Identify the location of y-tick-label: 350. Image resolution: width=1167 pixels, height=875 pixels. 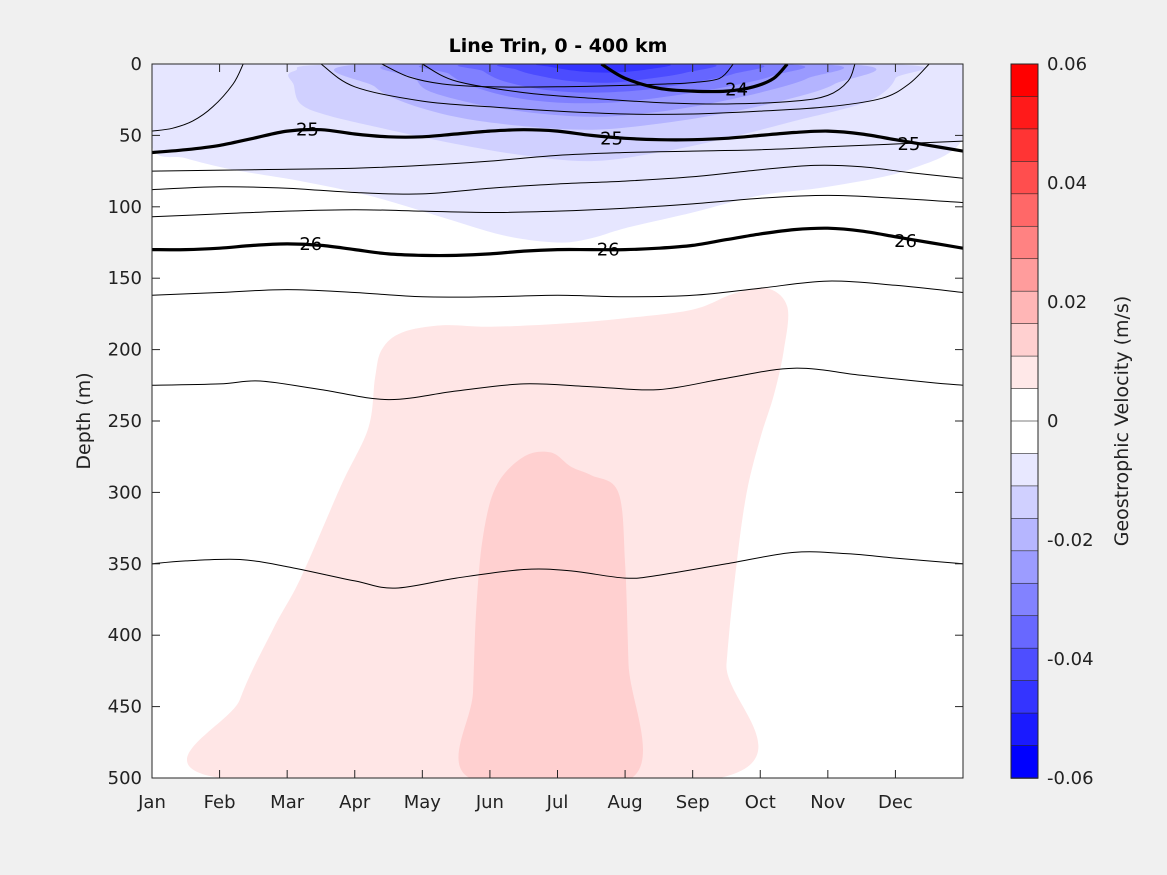
(125, 564).